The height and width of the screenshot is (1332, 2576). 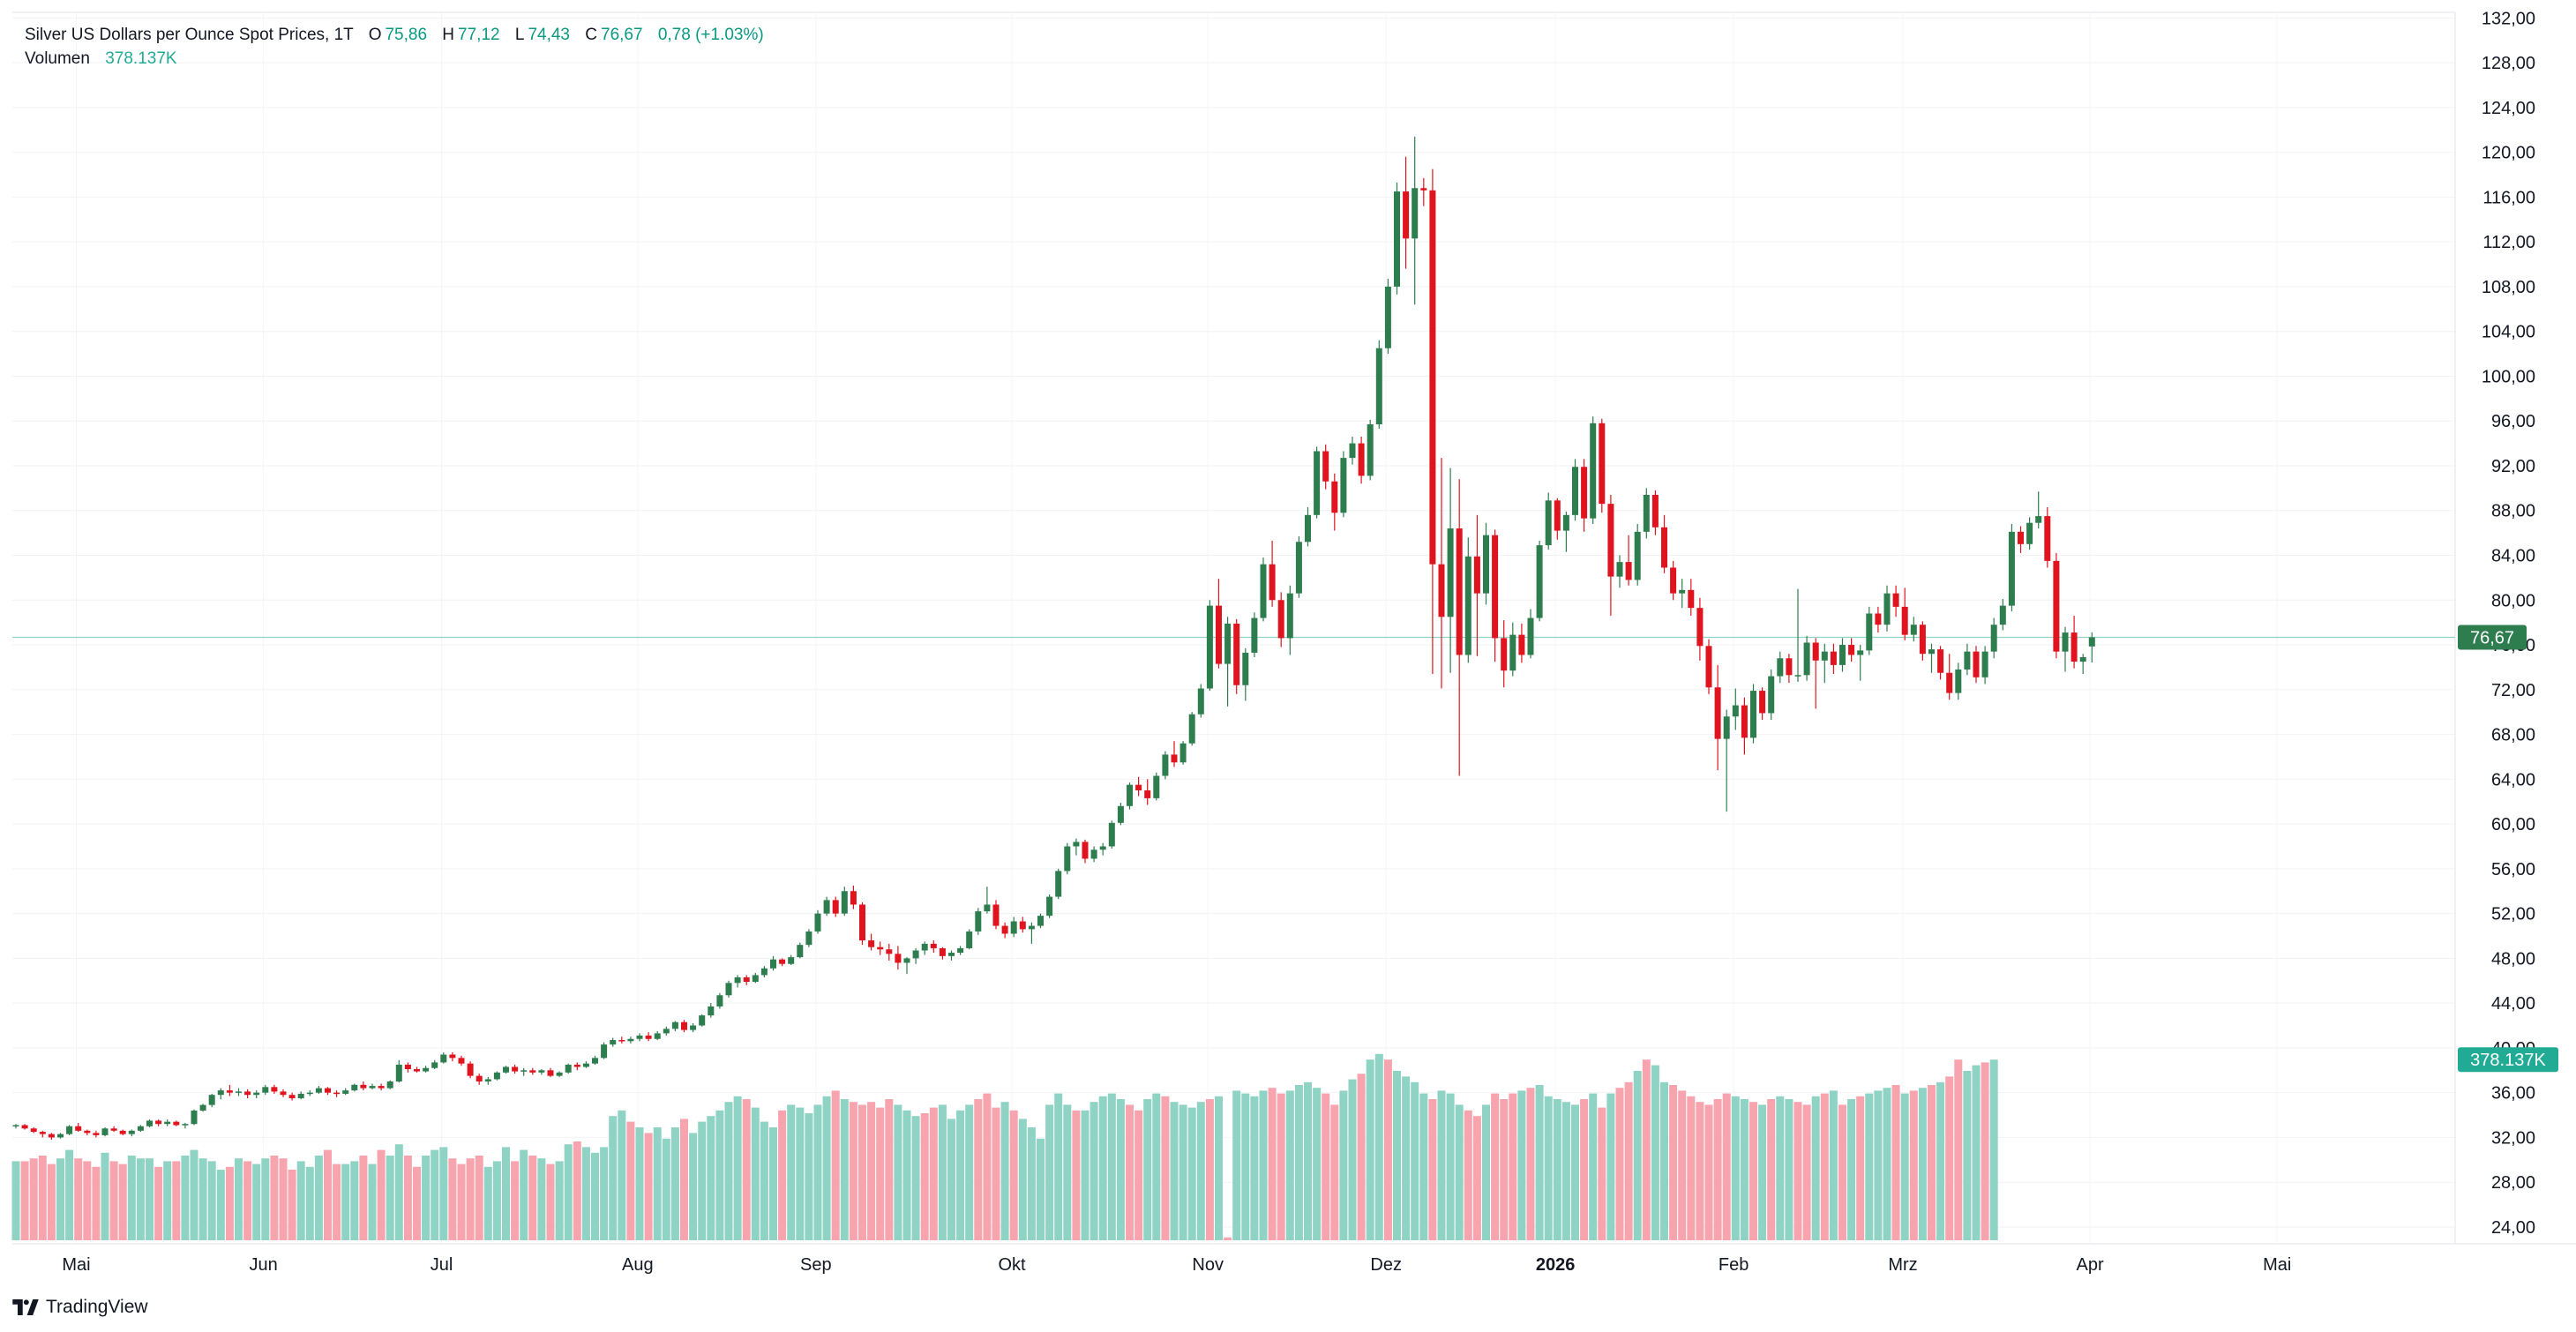 I want to click on y-tick-label: 52,00, so click(x=2513, y=914).